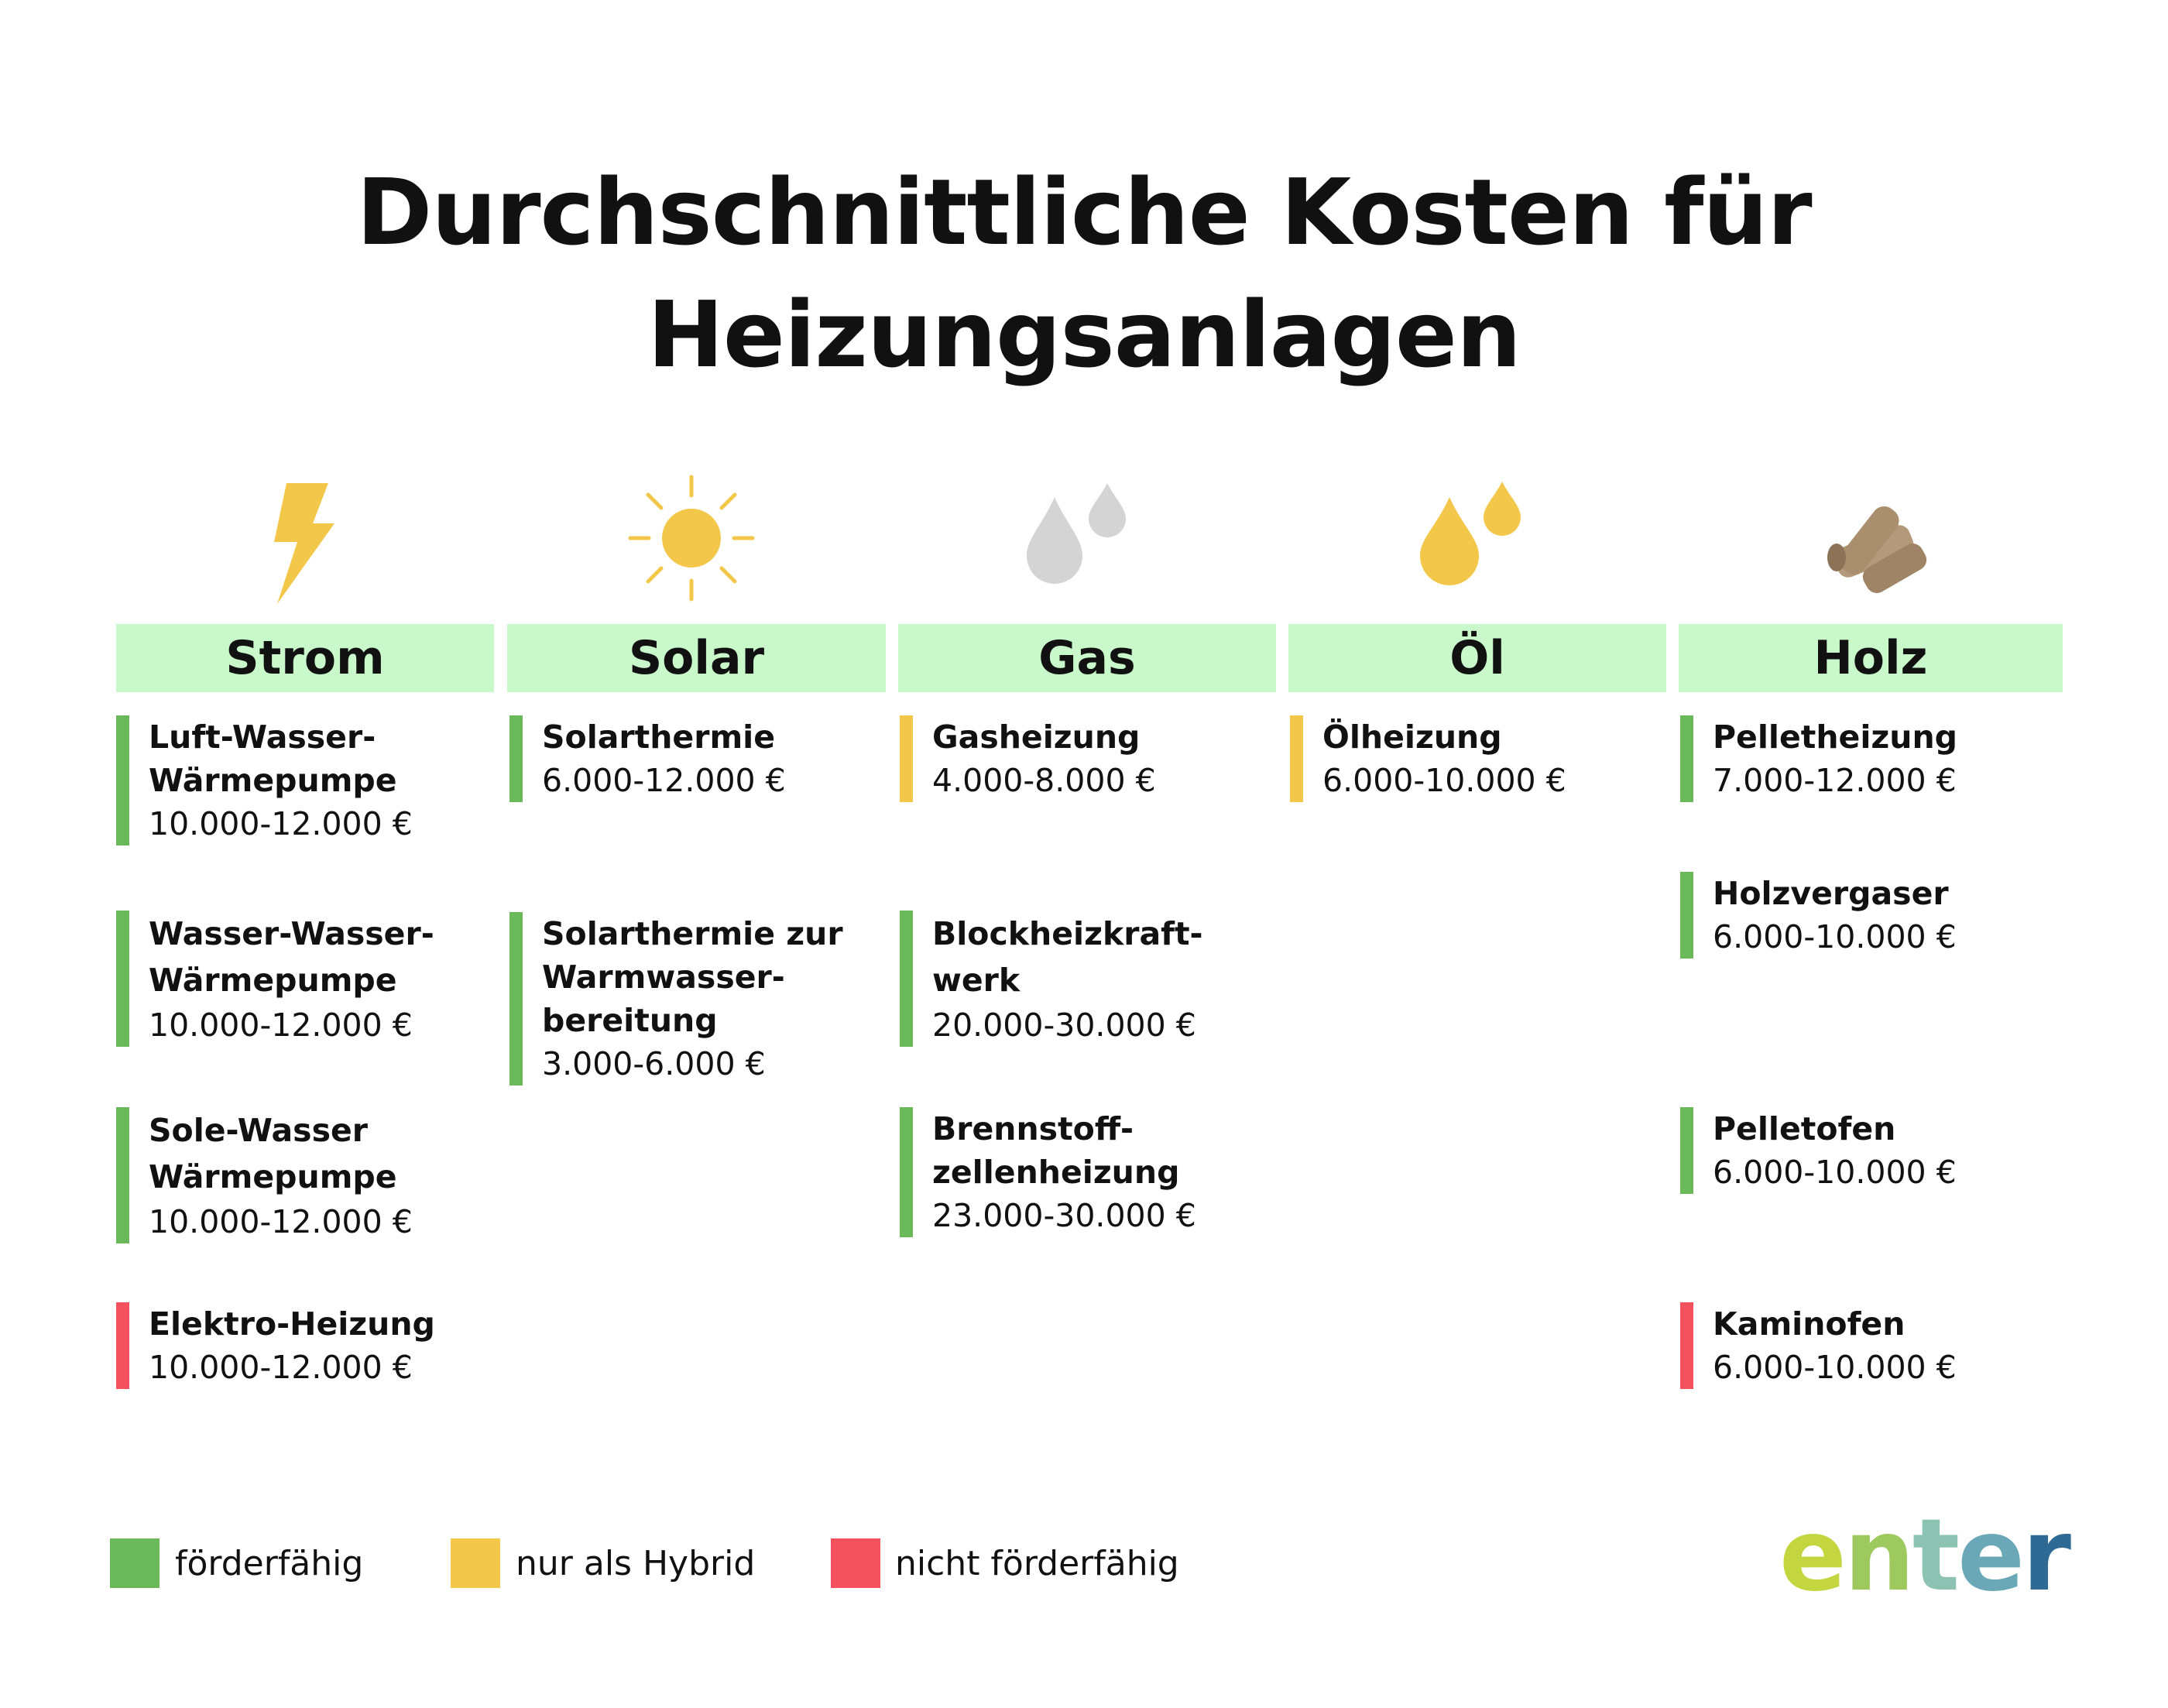  I want to click on item-name: Blockheizkraft- werk, so click(1067, 957).